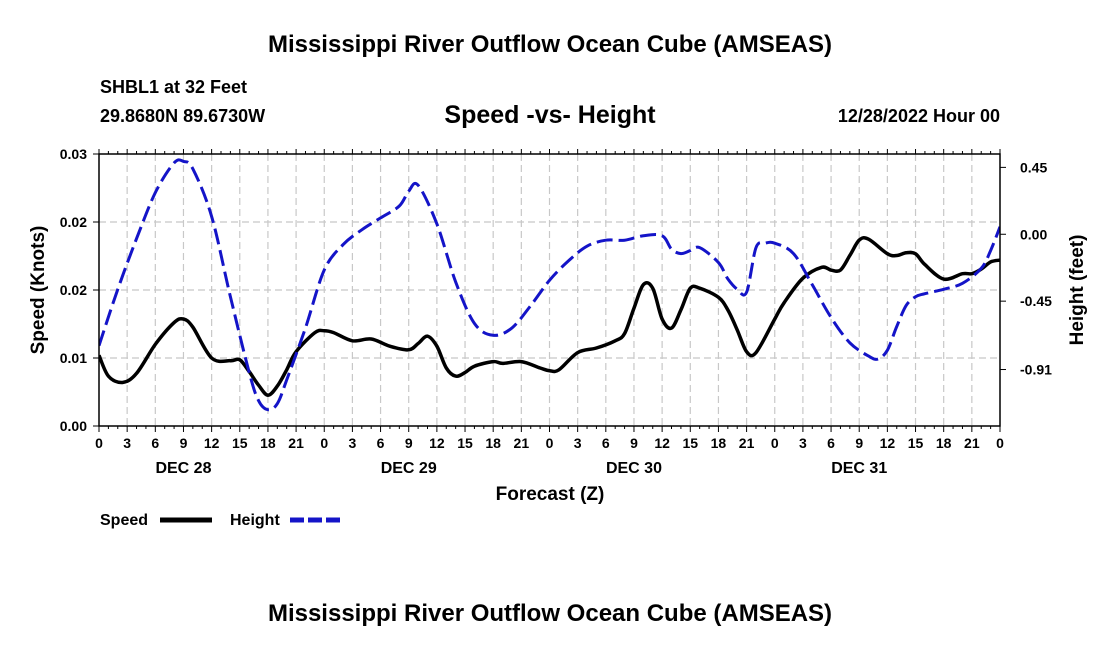 The height and width of the screenshot is (650, 1100). What do you see at coordinates (124, 520) in the screenshot?
I see `legend-speed-label: Speed` at bounding box center [124, 520].